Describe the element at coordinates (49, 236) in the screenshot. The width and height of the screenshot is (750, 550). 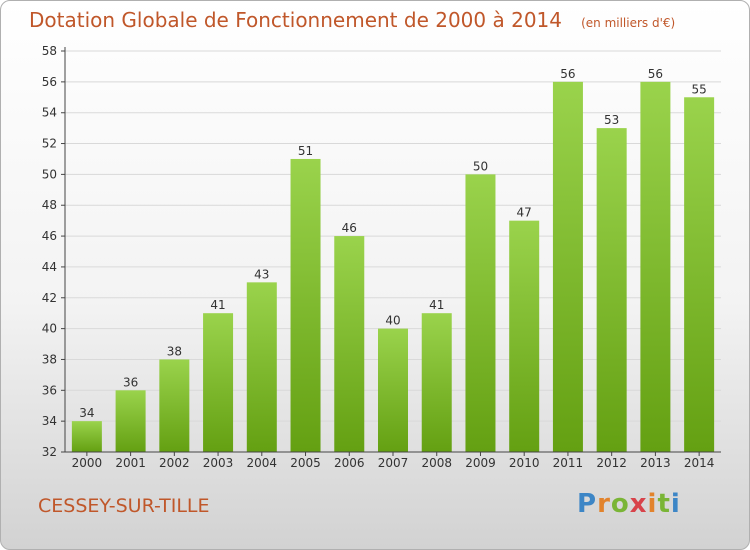
I see `y-tick-label: 46` at that location.